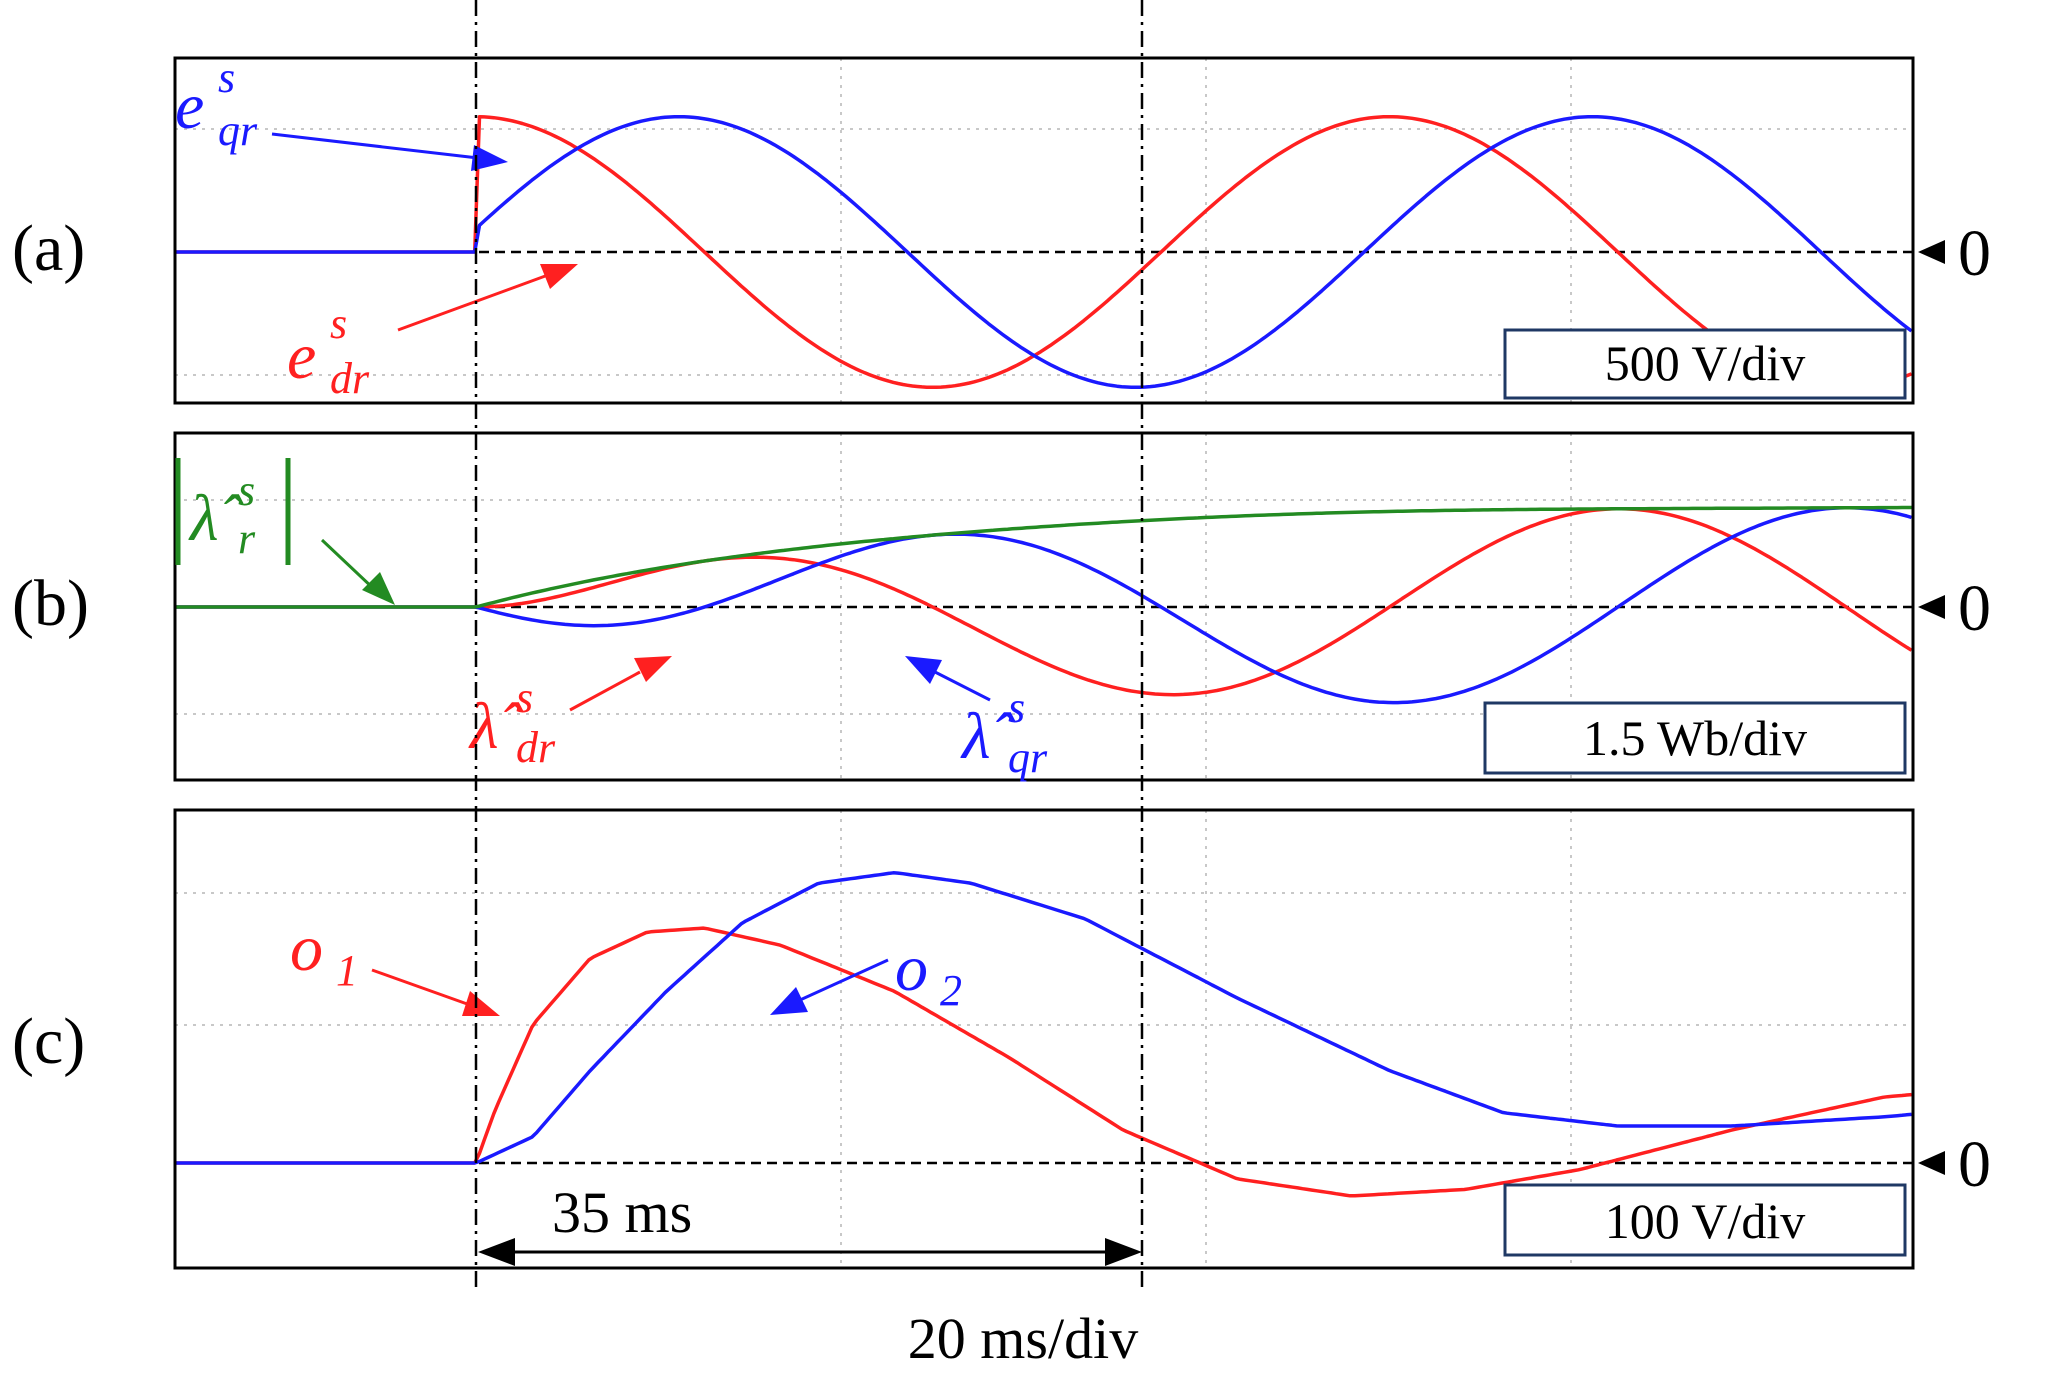 This screenshot has height=1376, width=2046. Describe the element at coordinates (962, 686) in the screenshot. I see `arrow-lambda-qr` at that location.